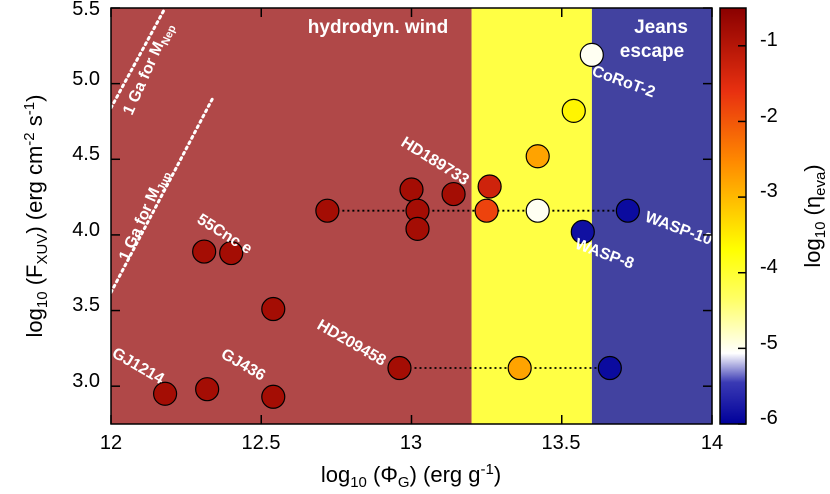 The image size is (830, 494). What do you see at coordinates (36, 216) in the screenshot?
I see `y-axis-title: log10 (FXUV) (erg cm-2 s-1)` at bounding box center [36, 216].